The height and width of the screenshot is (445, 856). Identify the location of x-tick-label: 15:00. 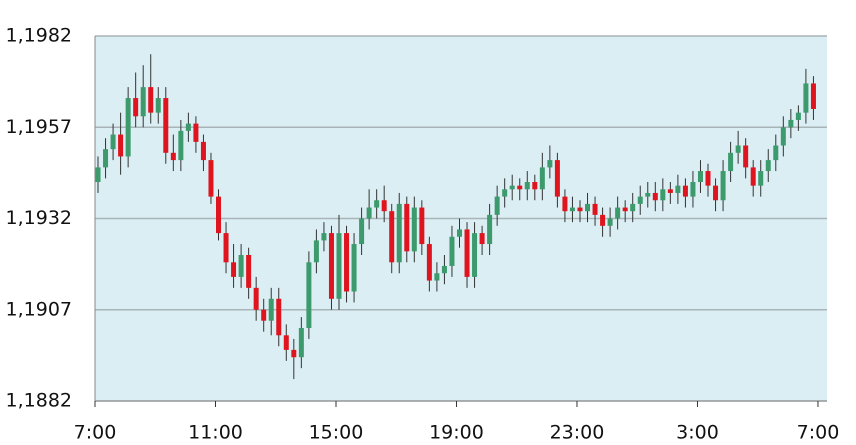
(336, 433).